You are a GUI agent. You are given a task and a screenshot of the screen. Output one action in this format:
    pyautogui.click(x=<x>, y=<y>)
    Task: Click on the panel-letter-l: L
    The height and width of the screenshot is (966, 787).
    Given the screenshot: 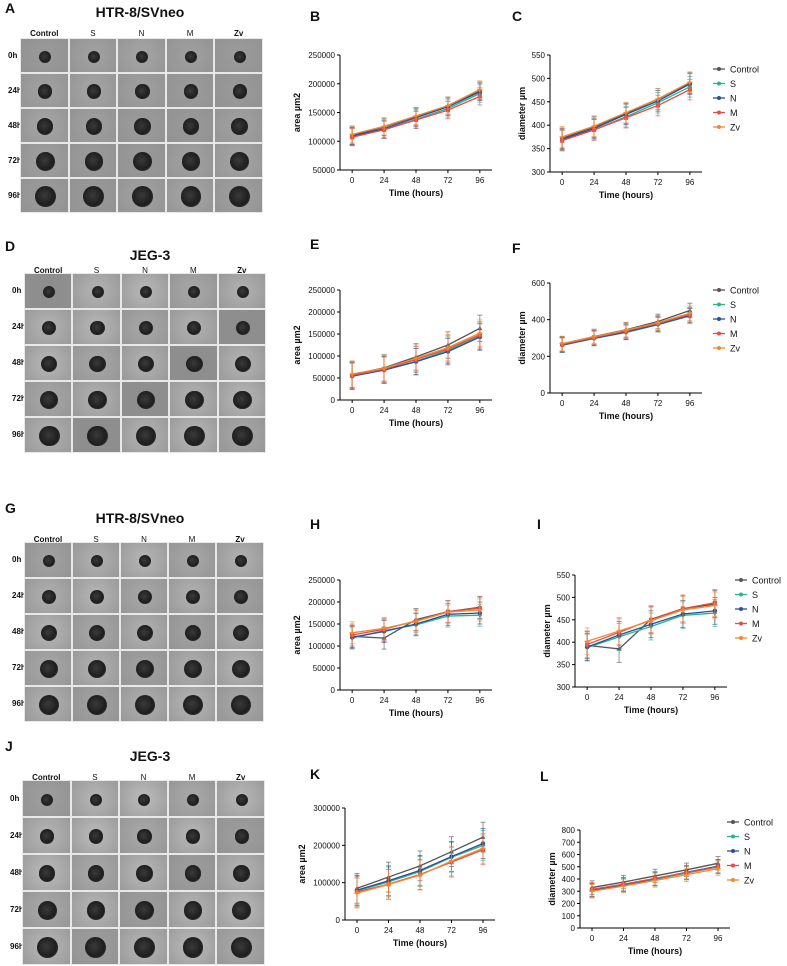 What is the action you would take?
    pyautogui.click(x=544, y=776)
    